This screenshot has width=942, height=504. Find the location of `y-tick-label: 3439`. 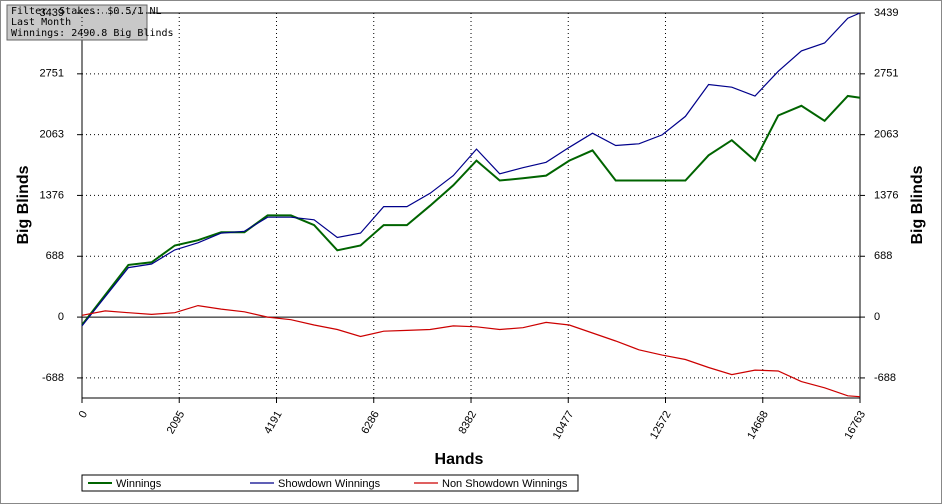

y-tick-label: 3439 is located at coordinates (52, 13).